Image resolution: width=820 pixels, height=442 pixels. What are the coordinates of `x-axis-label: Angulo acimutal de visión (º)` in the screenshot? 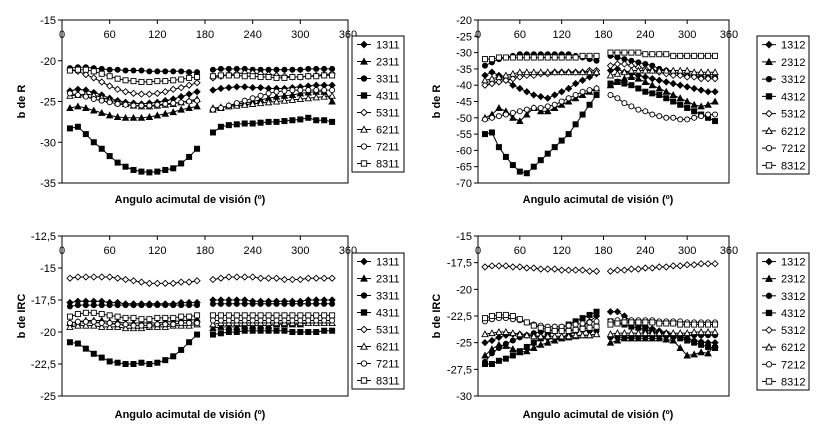 It's located at (598, 200).